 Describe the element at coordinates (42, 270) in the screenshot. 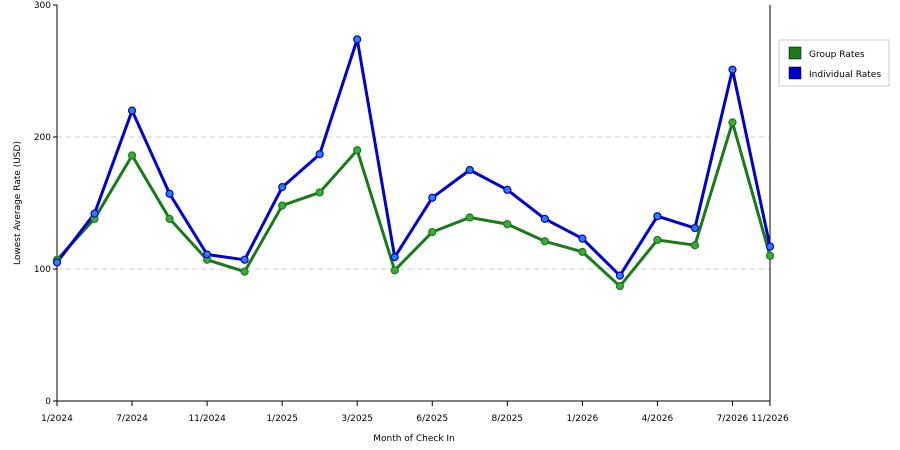

I see `y-tick-label: 100` at that location.